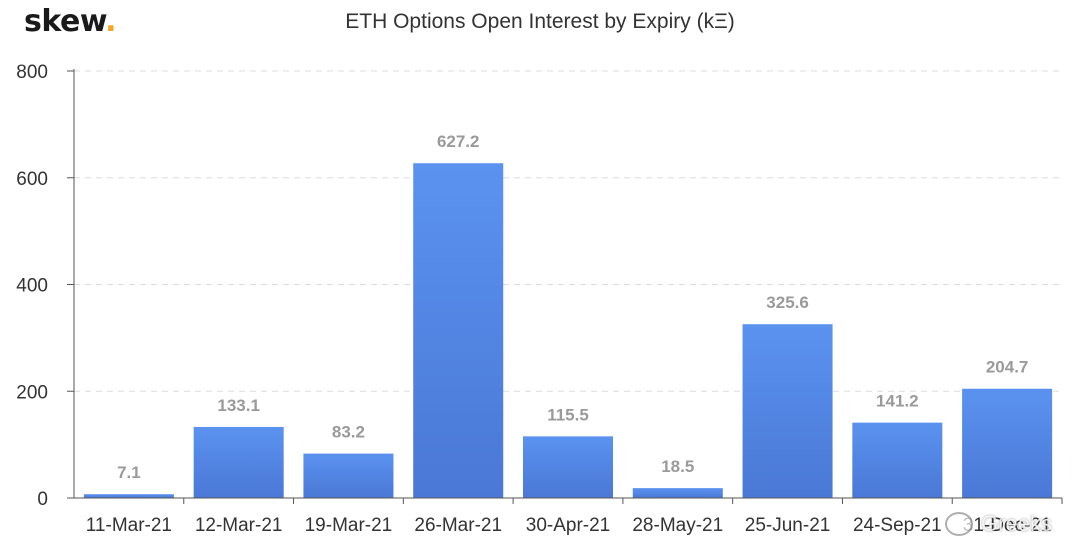 This screenshot has width=1080, height=543. Describe the element at coordinates (959, 524) in the screenshot. I see `wechat-icon` at that location.